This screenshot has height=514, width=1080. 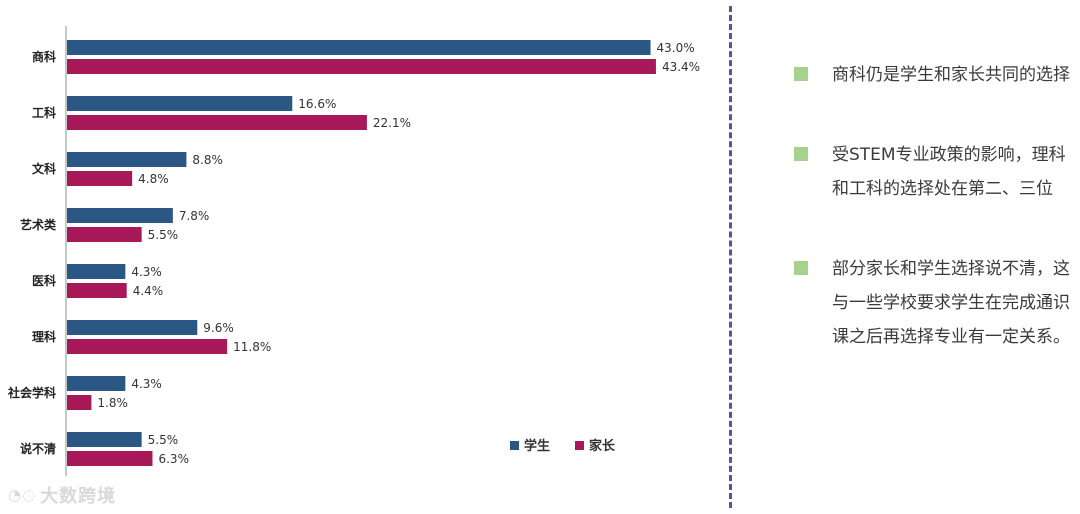 I want to click on note-text: 商科仍是学生和家长共同的选择, so click(x=951, y=75).